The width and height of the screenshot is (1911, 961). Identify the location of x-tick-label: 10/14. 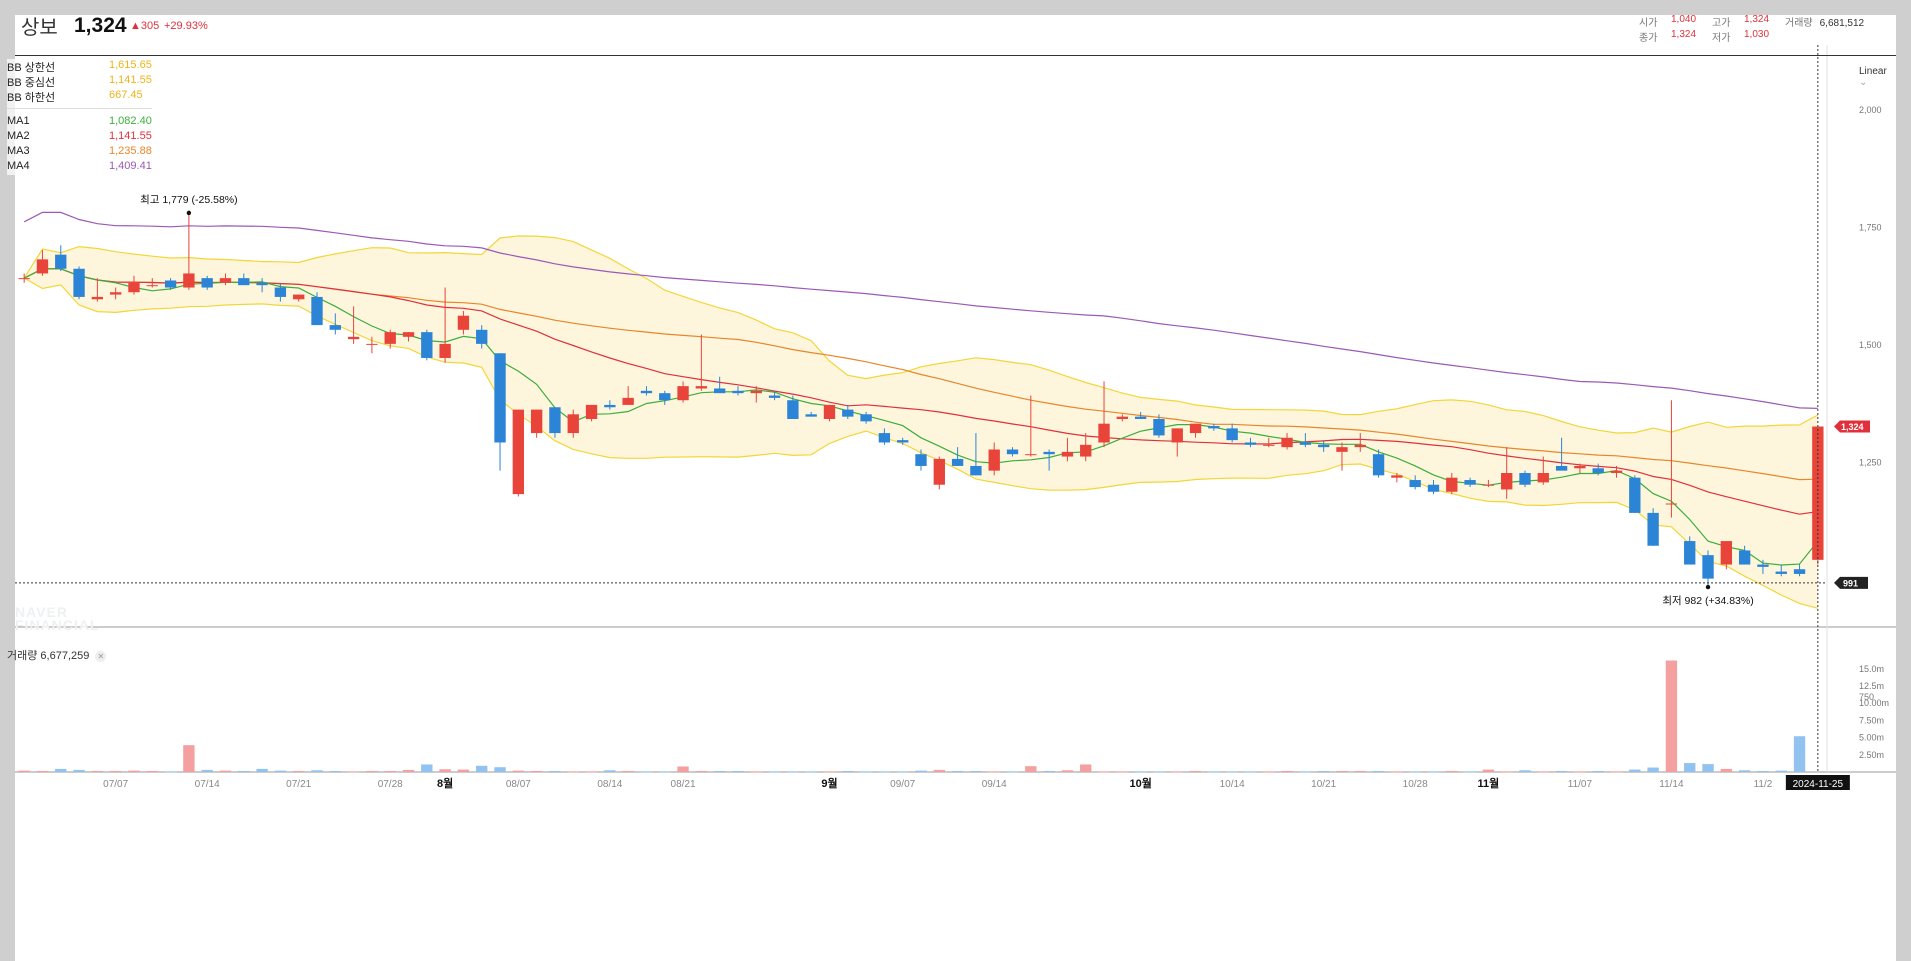
(1232, 784).